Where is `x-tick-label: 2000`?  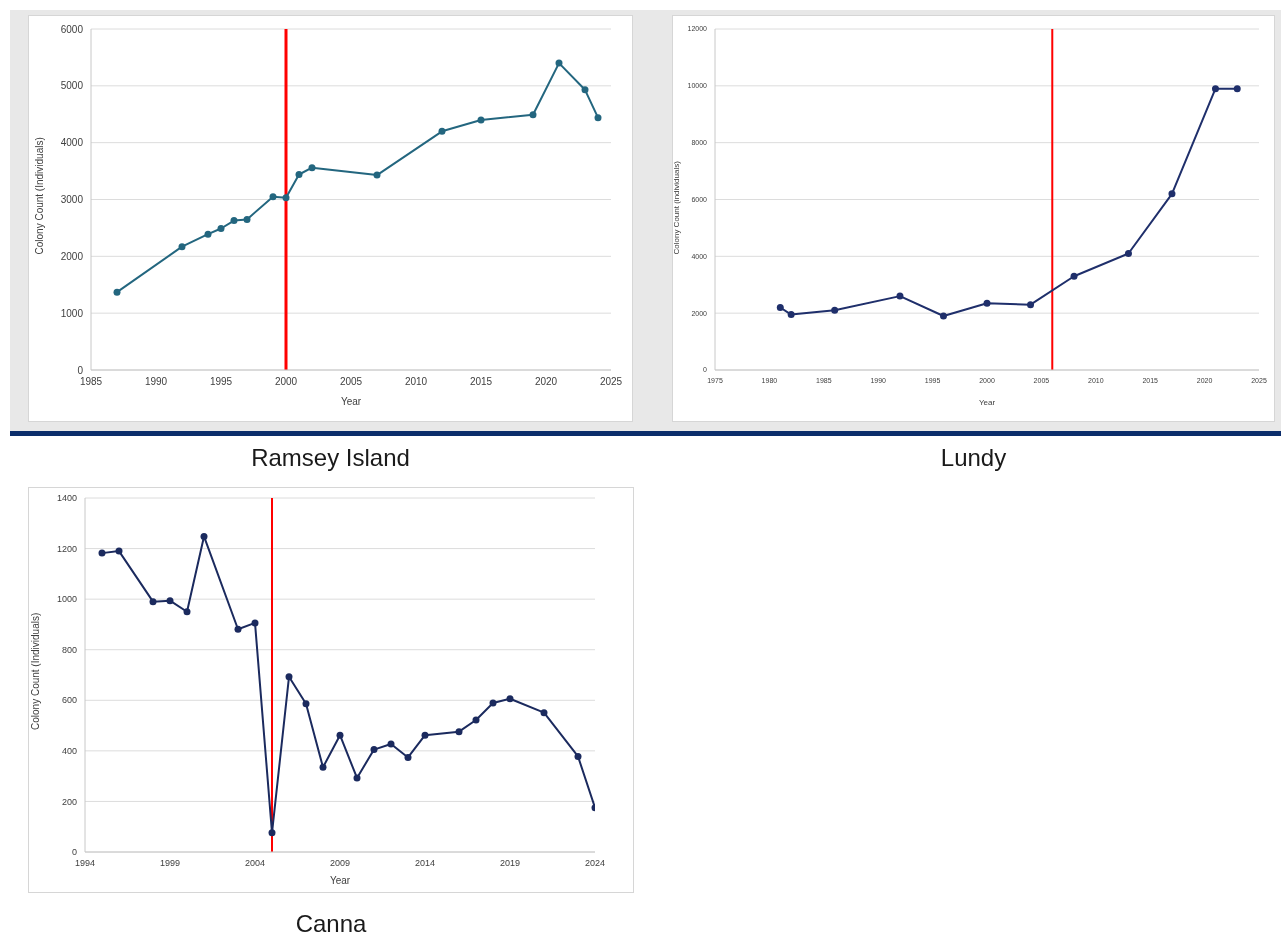 x-tick-label: 2000 is located at coordinates (286, 382).